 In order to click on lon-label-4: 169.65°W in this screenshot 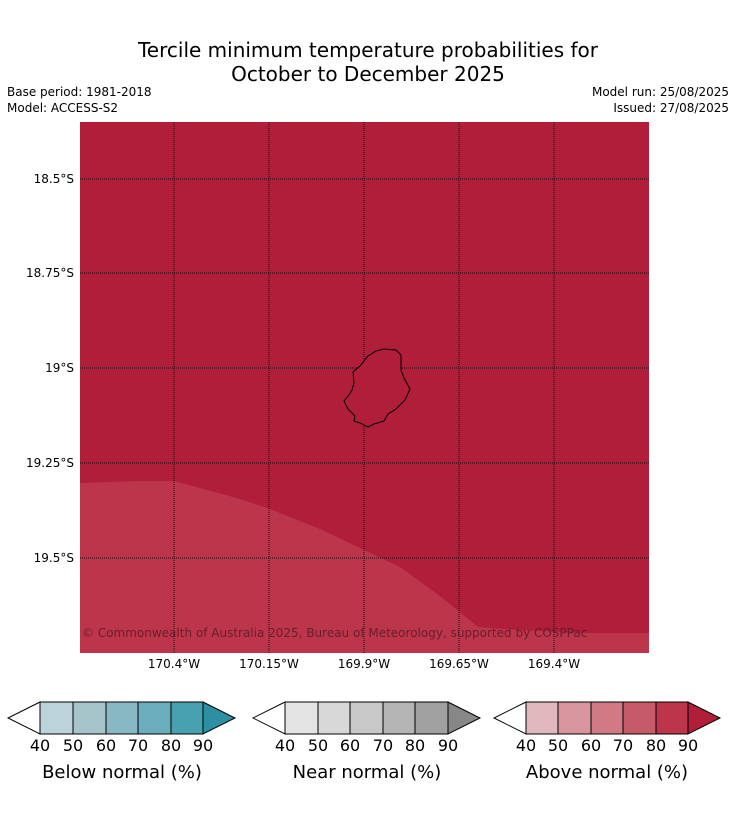, I will do `click(459, 664)`.